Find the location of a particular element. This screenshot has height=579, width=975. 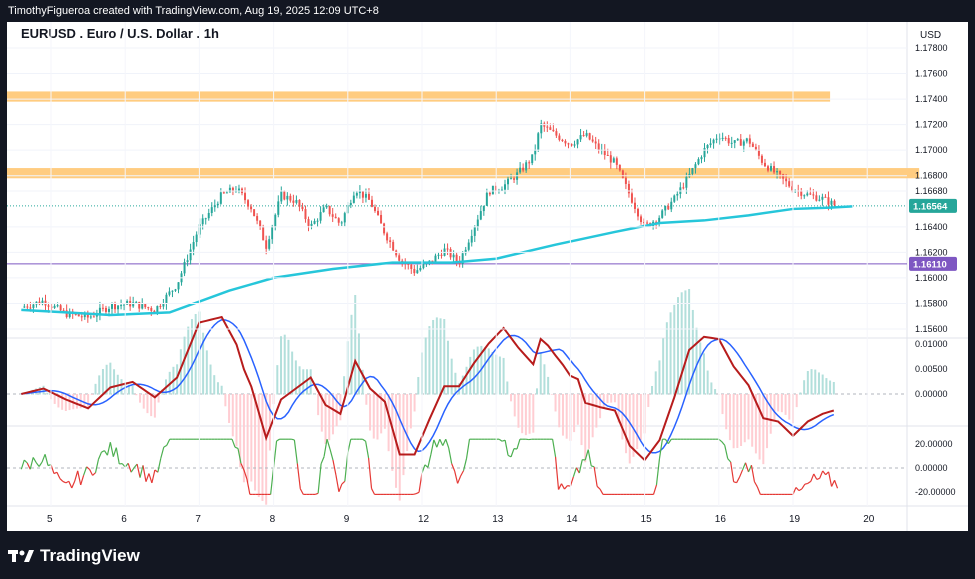

price-tick-label: 1.17800 is located at coordinates (931, 48).